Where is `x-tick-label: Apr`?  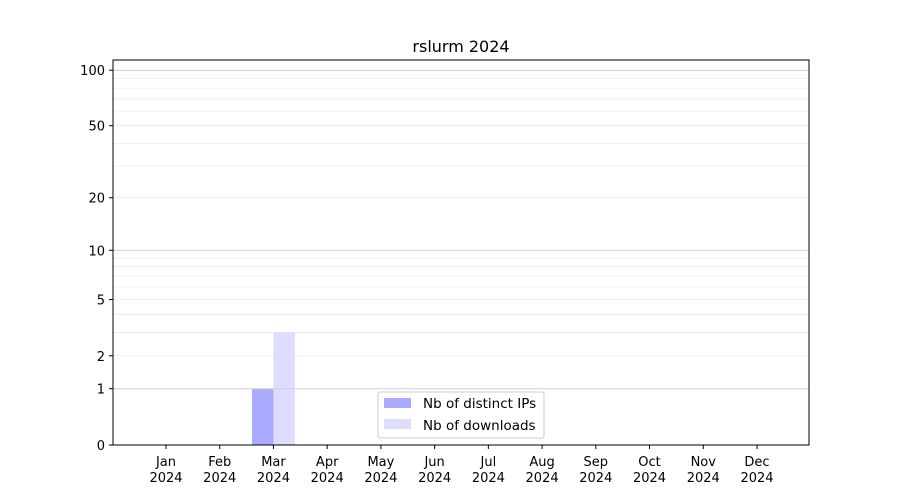 x-tick-label: Apr is located at coordinates (327, 462).